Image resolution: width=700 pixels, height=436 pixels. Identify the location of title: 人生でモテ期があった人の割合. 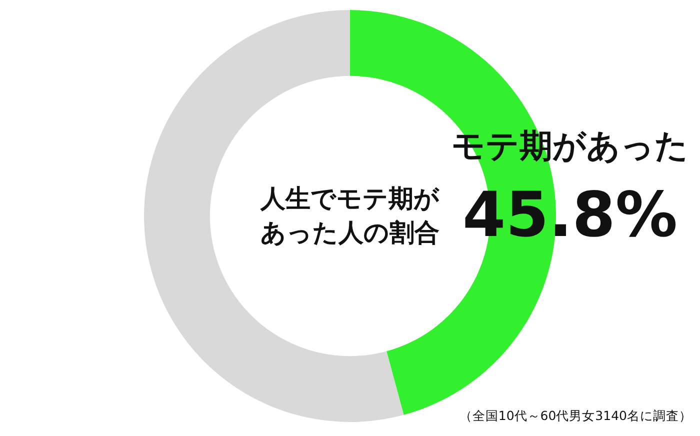
(349, 216).